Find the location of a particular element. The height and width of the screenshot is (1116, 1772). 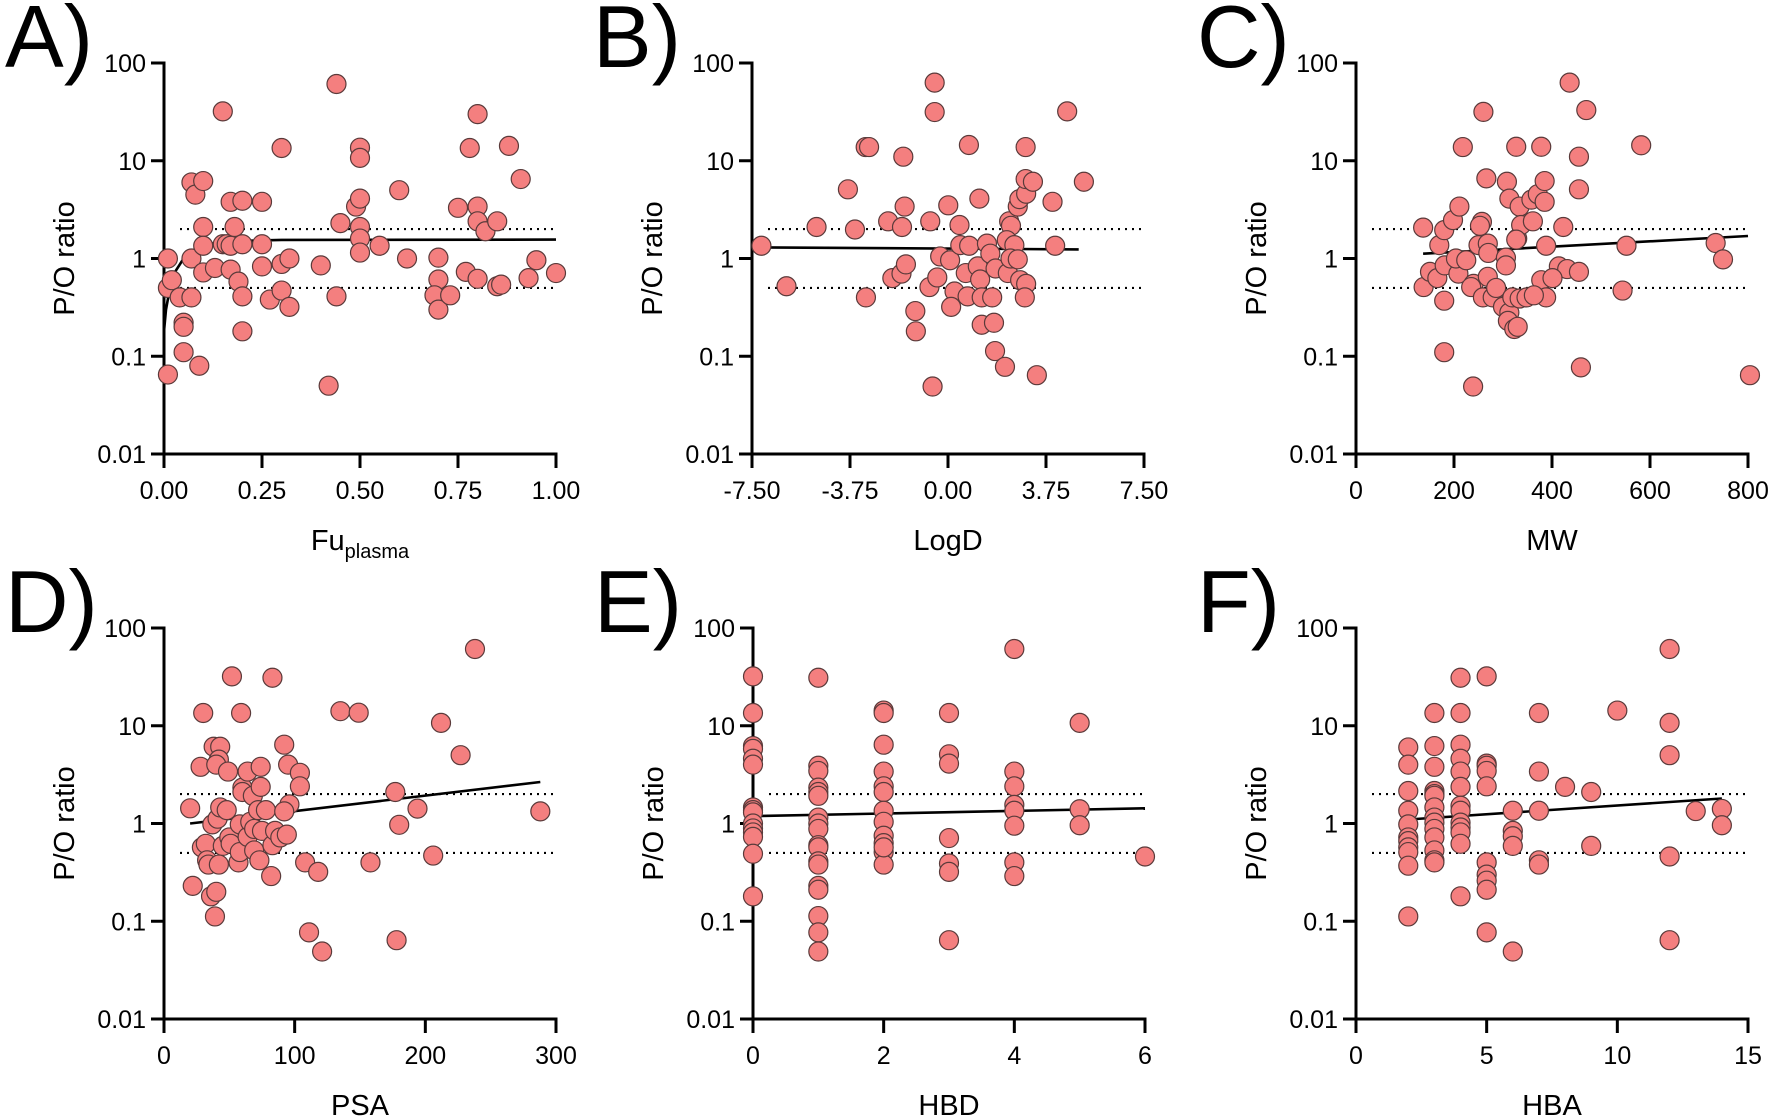

x-tick-label: 4 is located at coordinates (1014, 1056).